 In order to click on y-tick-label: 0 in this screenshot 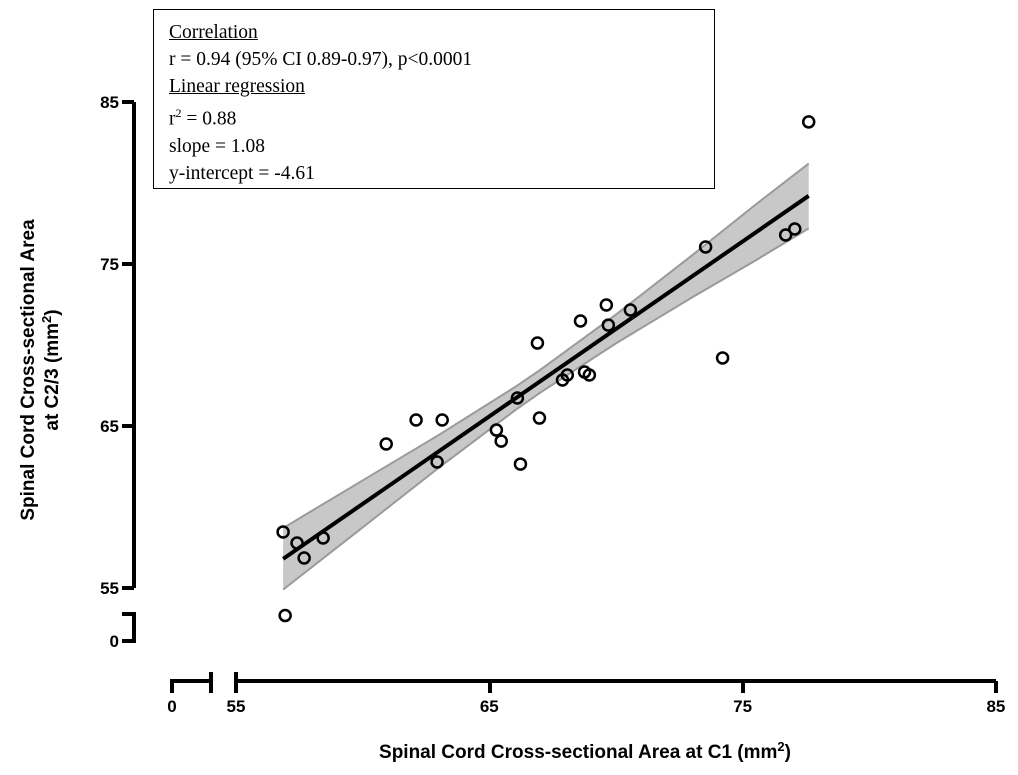, I will do `click(114, 641)`.